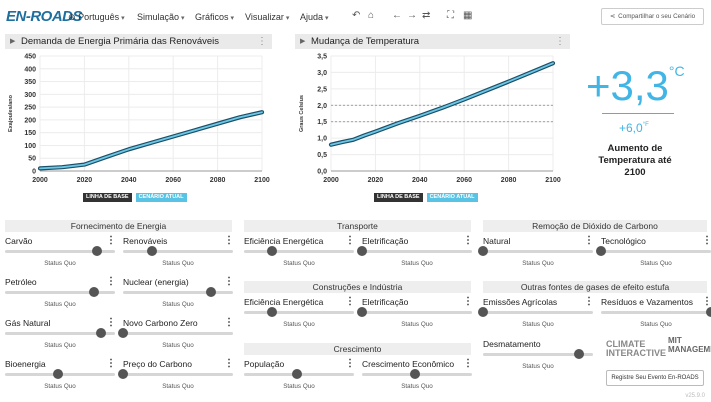 This screenshot has width=711, height=402. I want to click on forward-icon: →, so click(412, 15).